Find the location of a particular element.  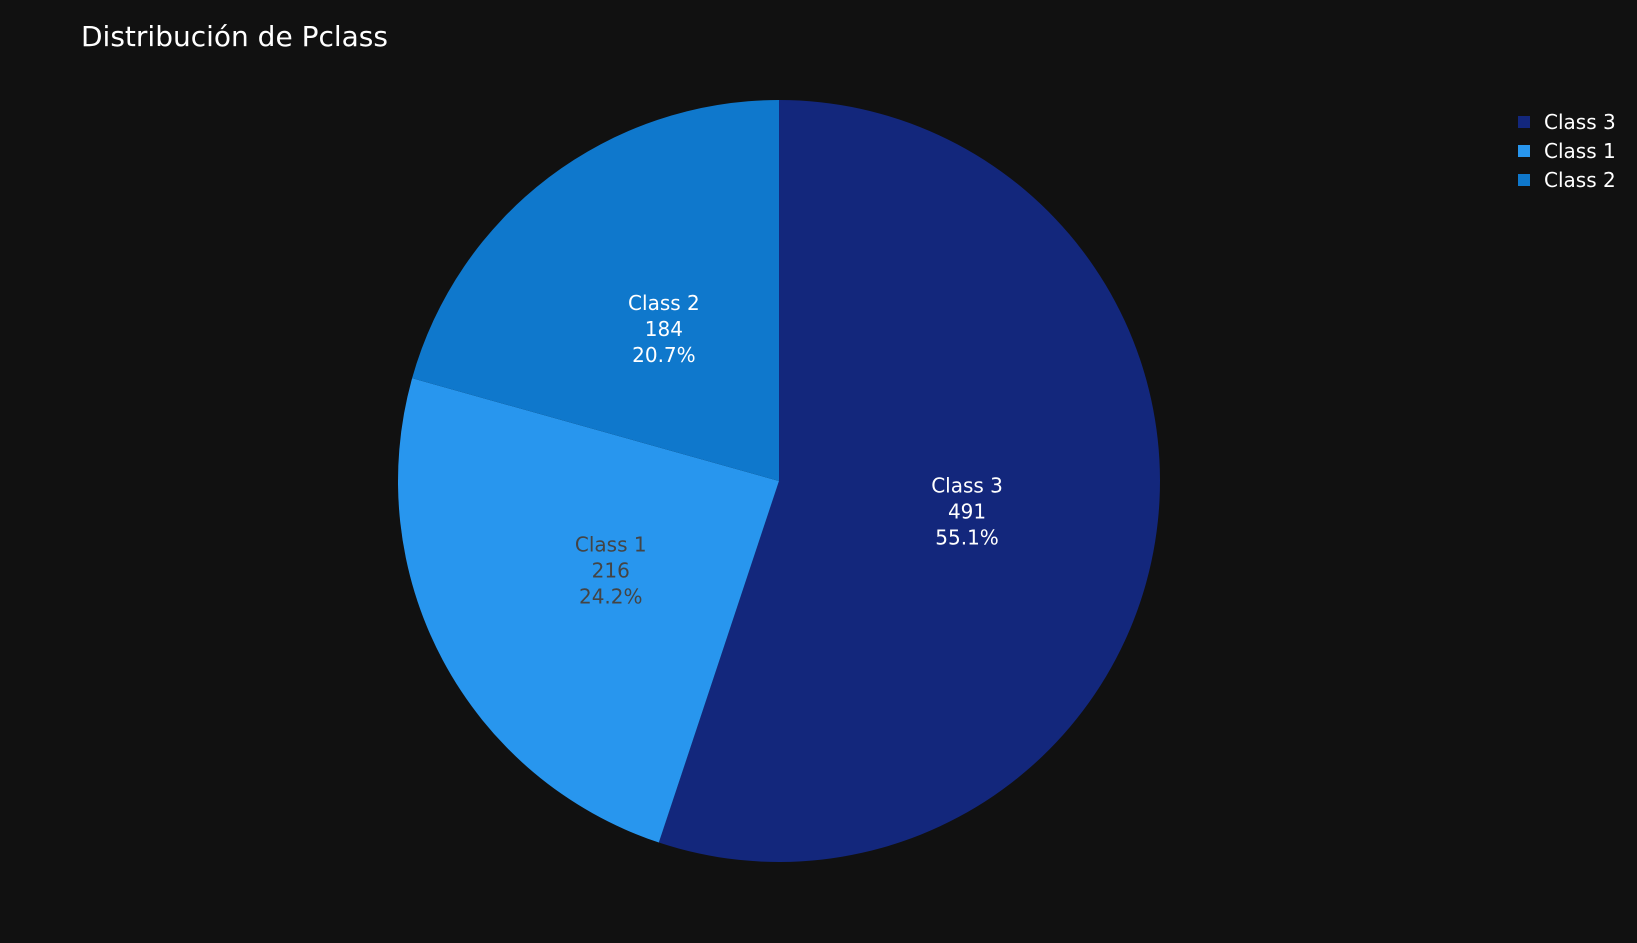

pie-slice-label-category: Class 2 is located at coordinates (664, 303).